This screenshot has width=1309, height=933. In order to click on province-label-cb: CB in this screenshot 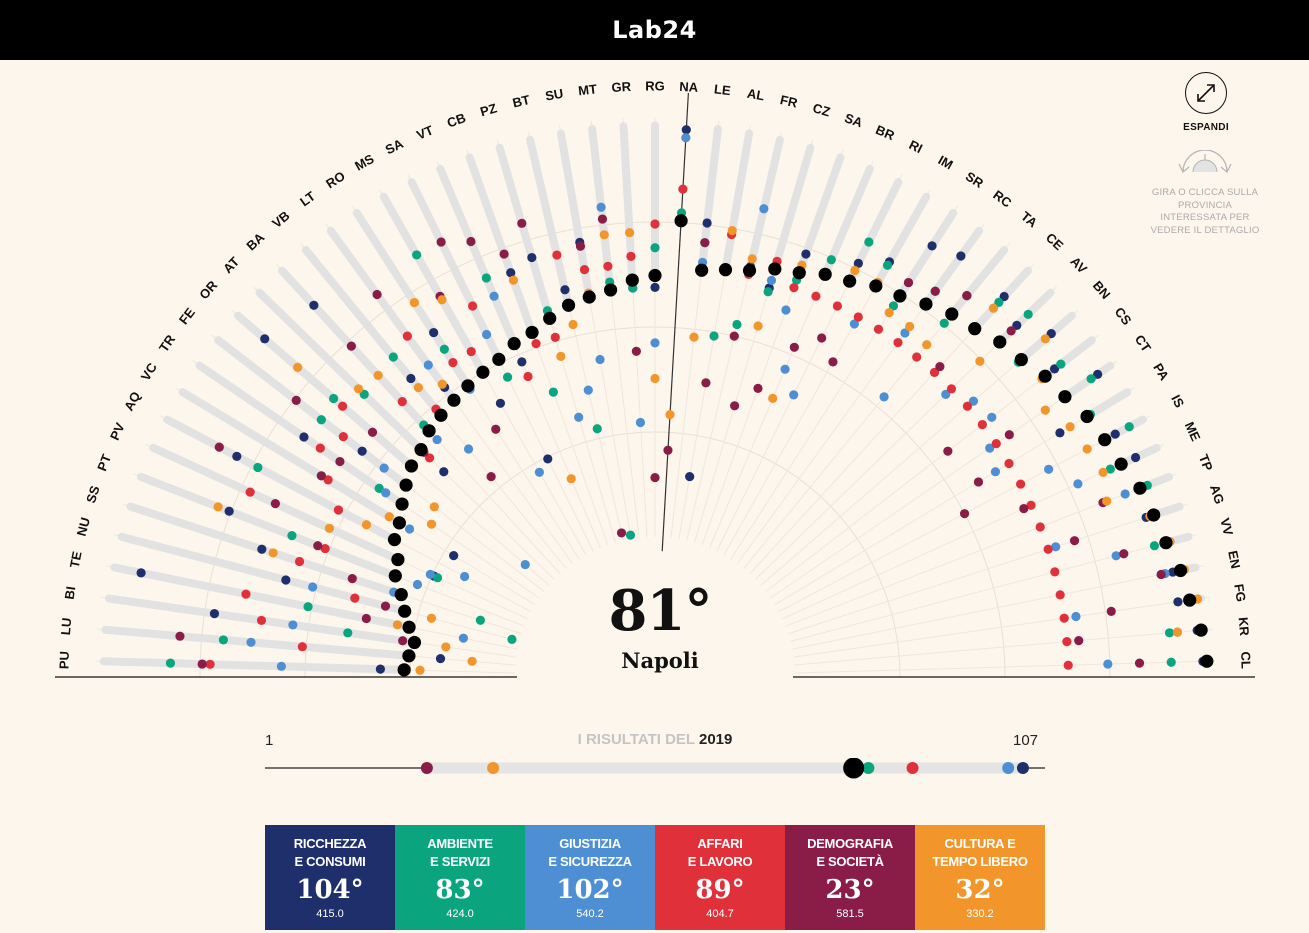, I will do `click(456, 120)`.